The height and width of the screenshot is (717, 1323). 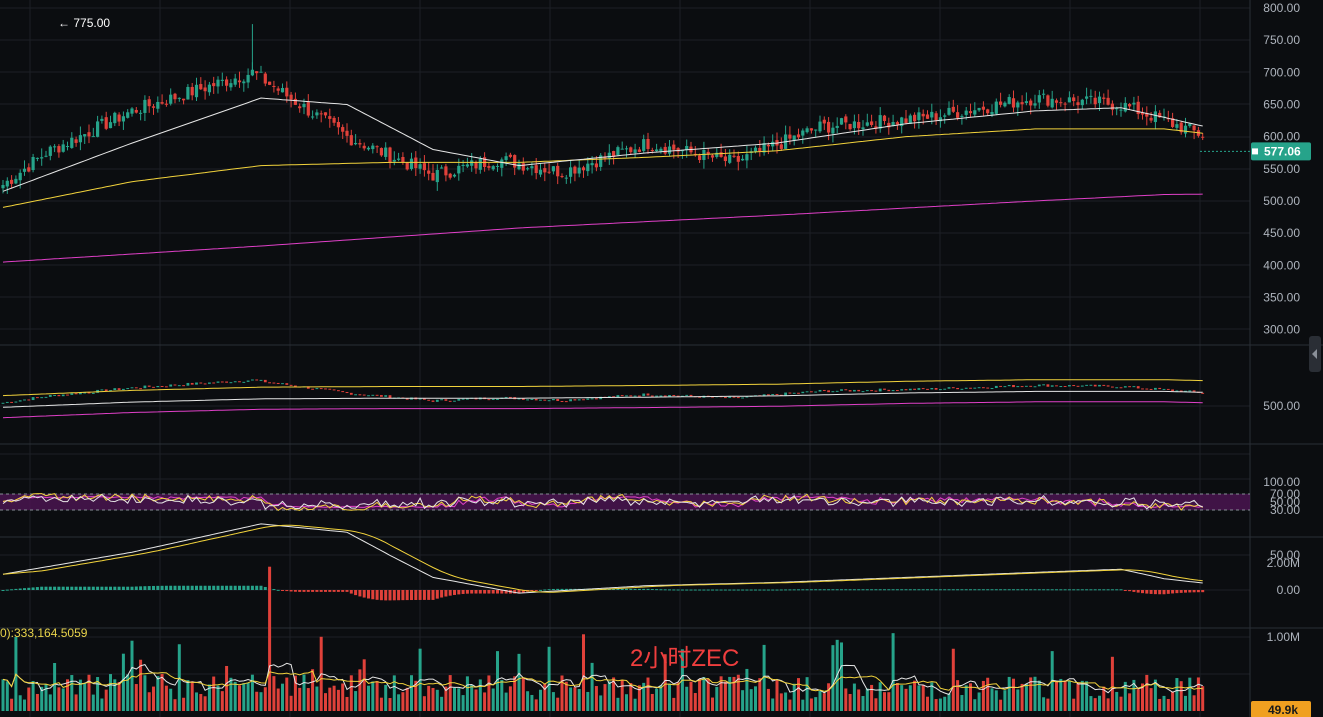 What do you see at coordinates (84, 23) in the screenshot?
I see `max-price-marker: ← 775.00` at bounding box center [84, 23].